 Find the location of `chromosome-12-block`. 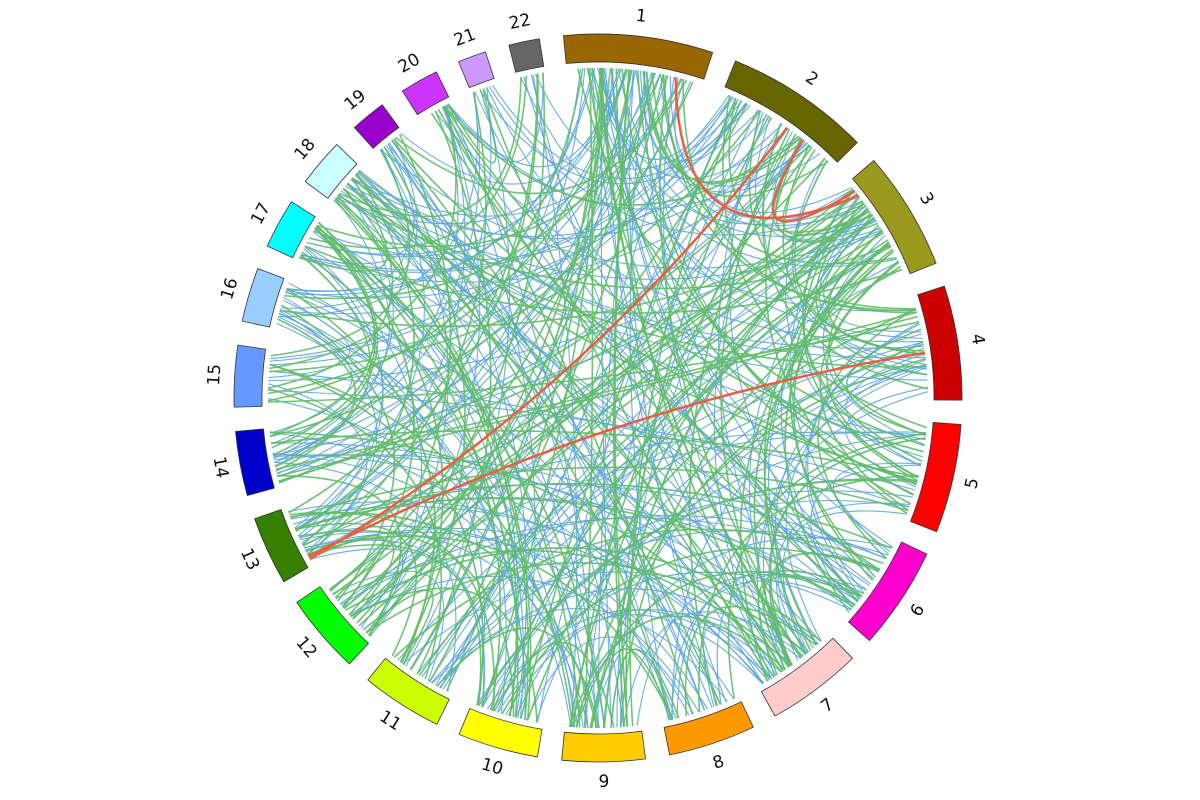

chromosome-12-block is located at coordinates (333, 625).